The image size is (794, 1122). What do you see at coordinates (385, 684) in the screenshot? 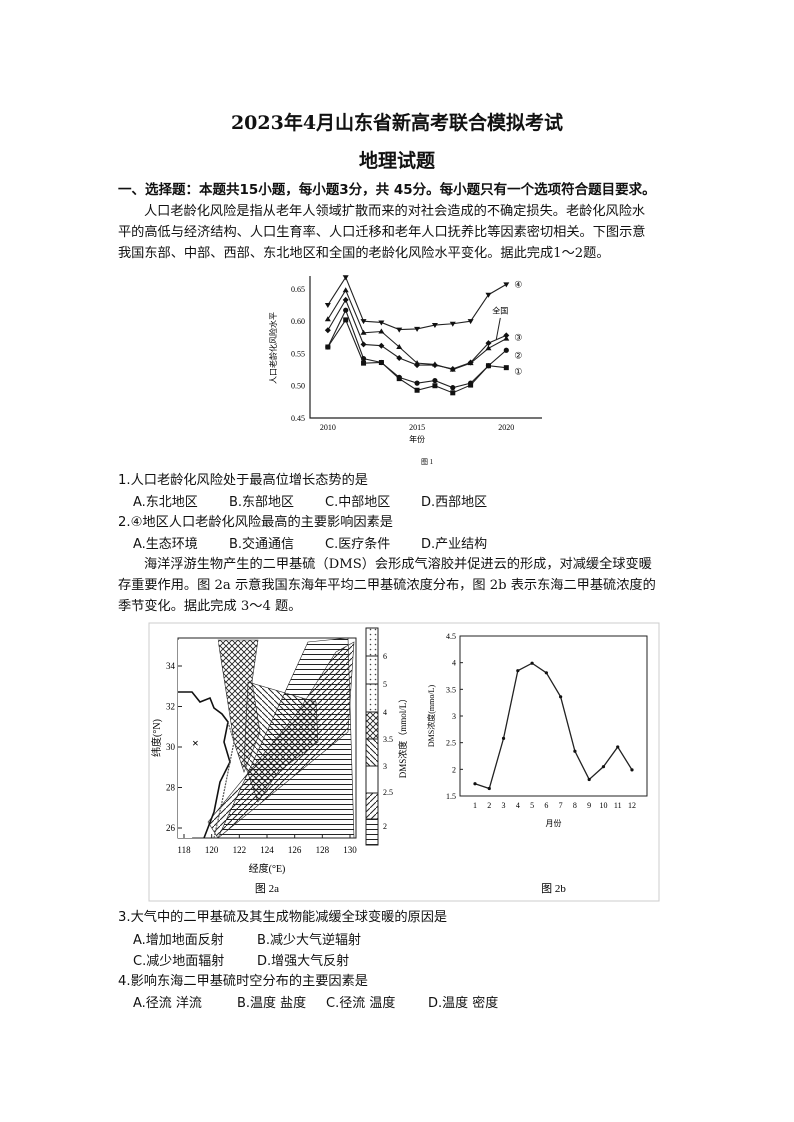
I see `legend-tick-label: 5` at bounding box center [385, 684].